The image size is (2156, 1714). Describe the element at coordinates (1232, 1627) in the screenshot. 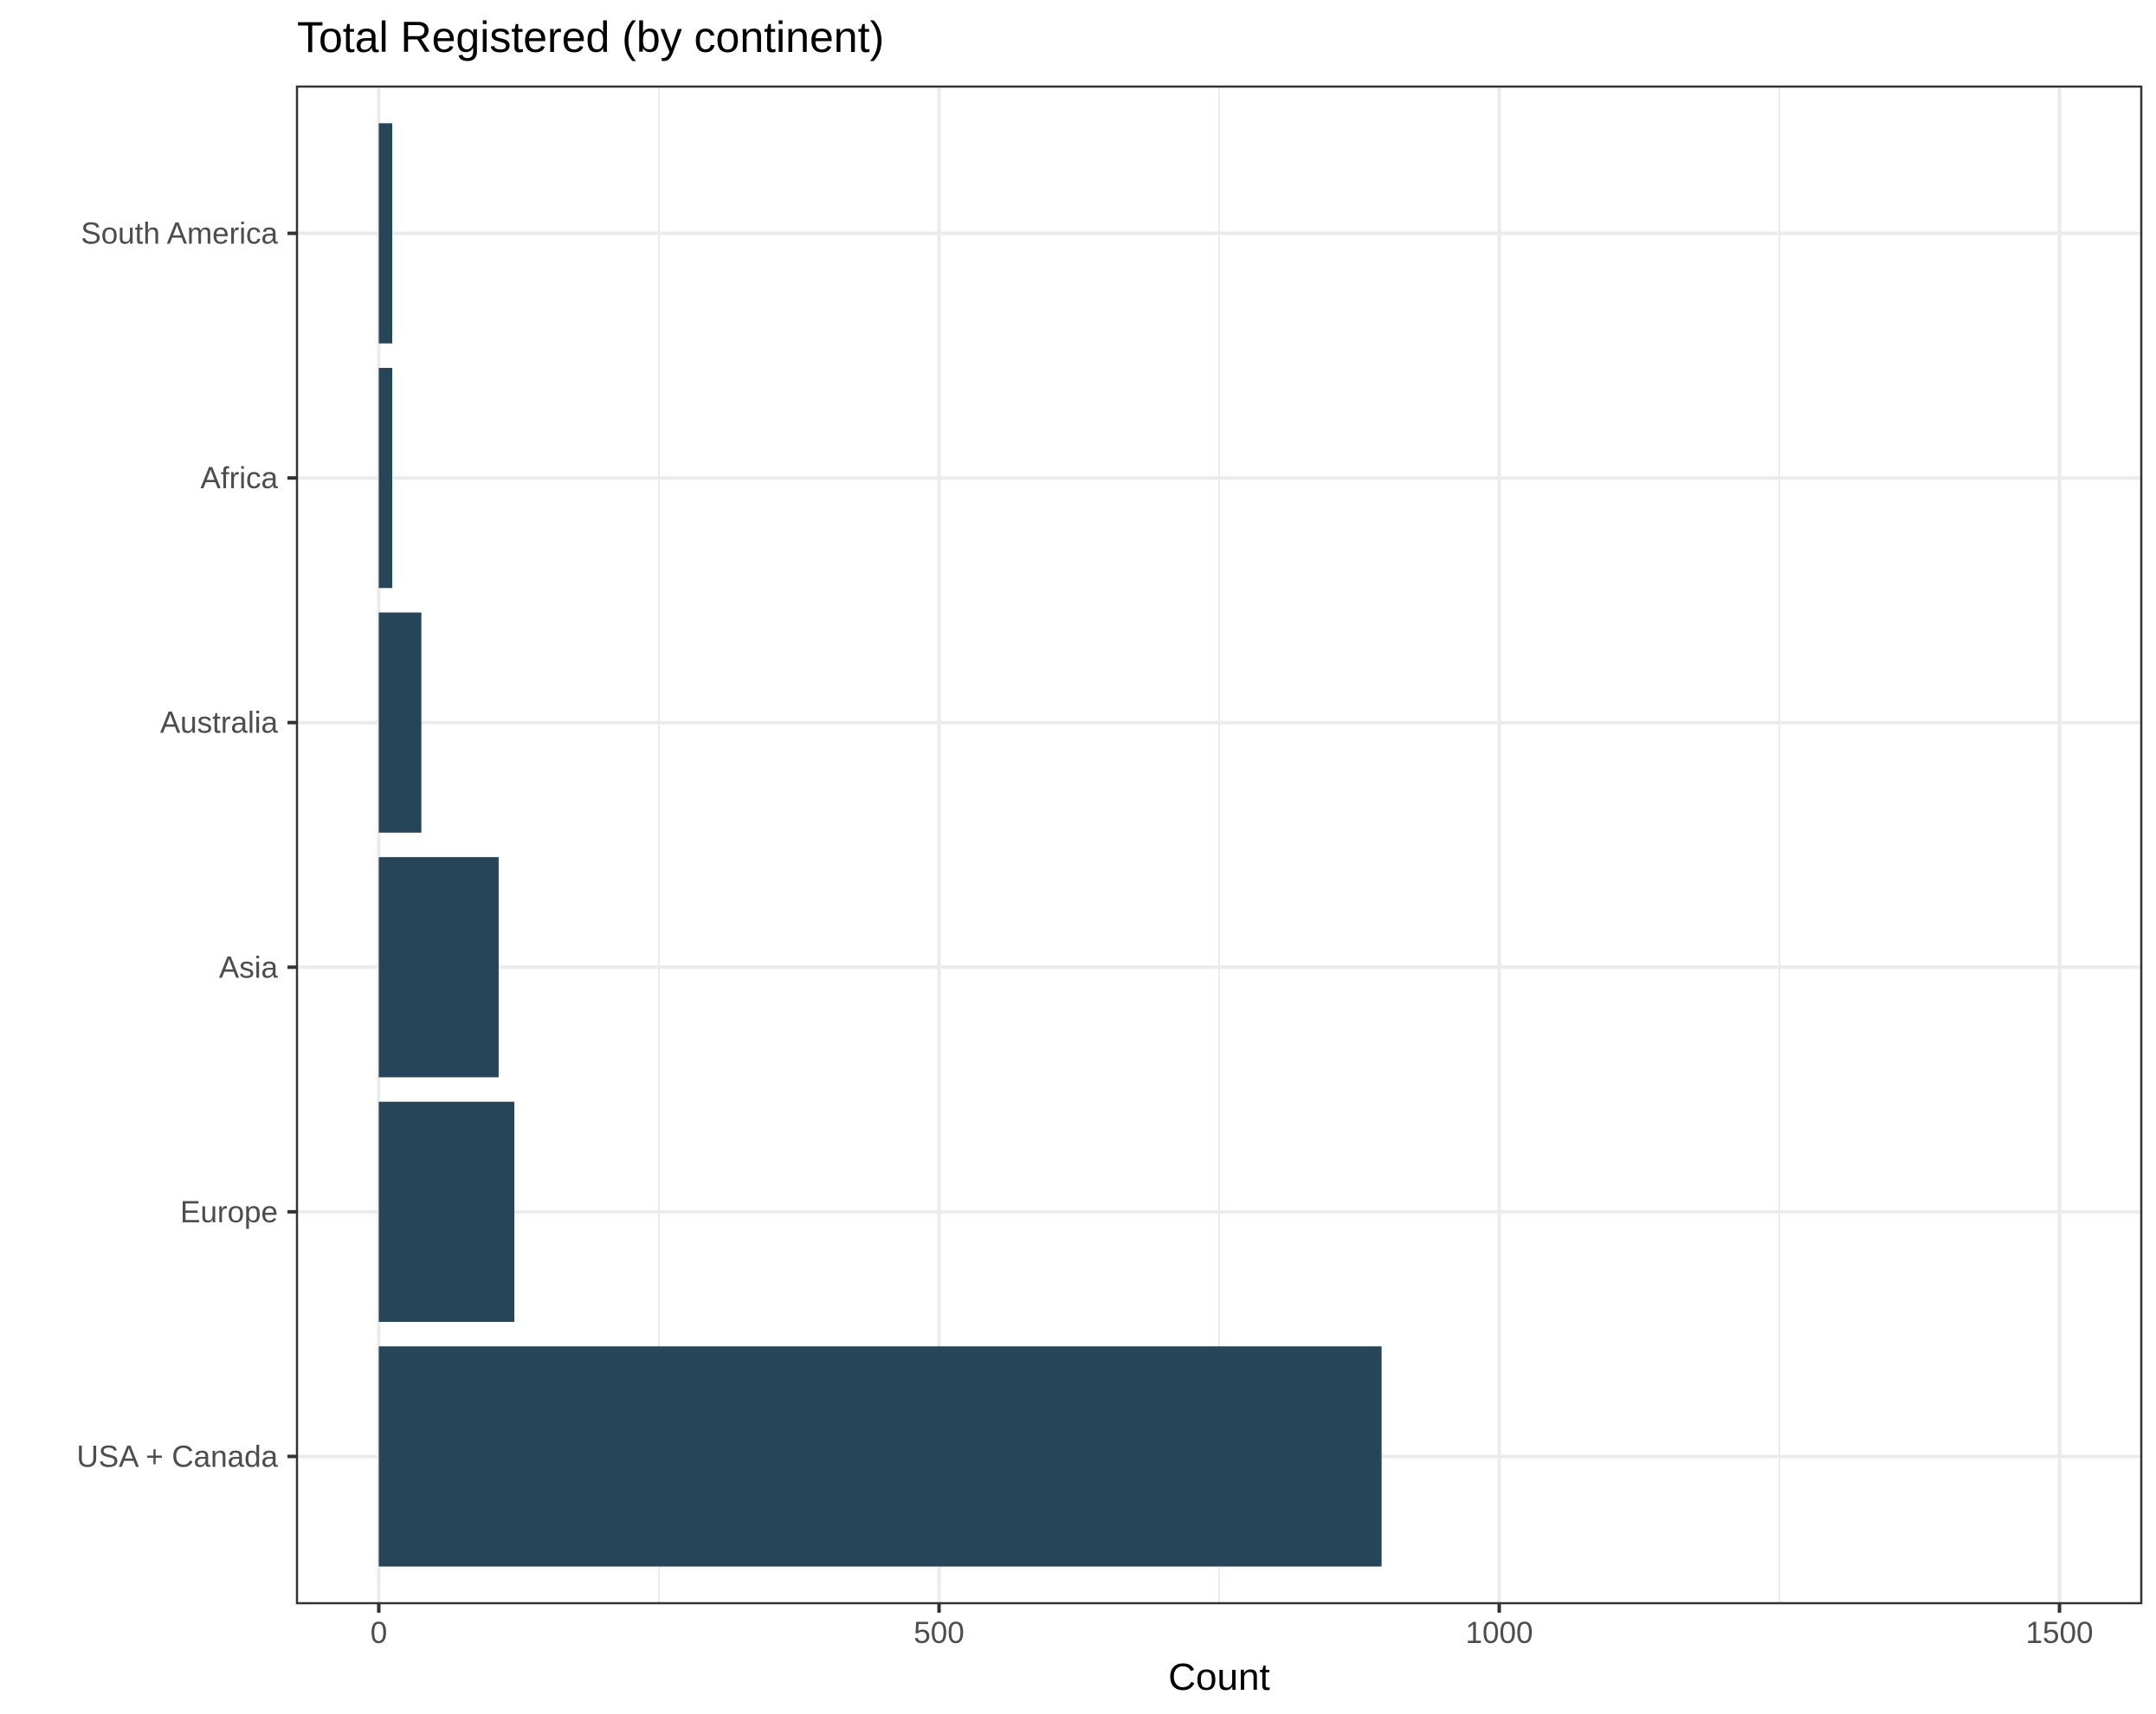

I see `x-axis: 0 500 1000 1500` at that location.